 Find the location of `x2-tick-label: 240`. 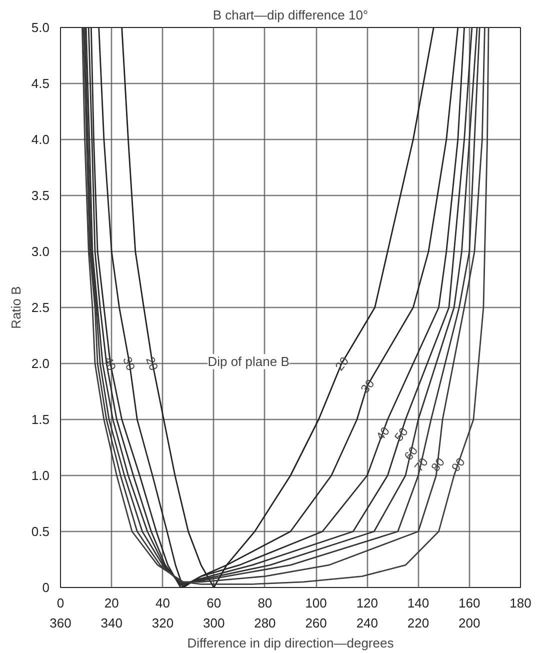

x2-tick-label: 240 is located at coordinates (367, 623).